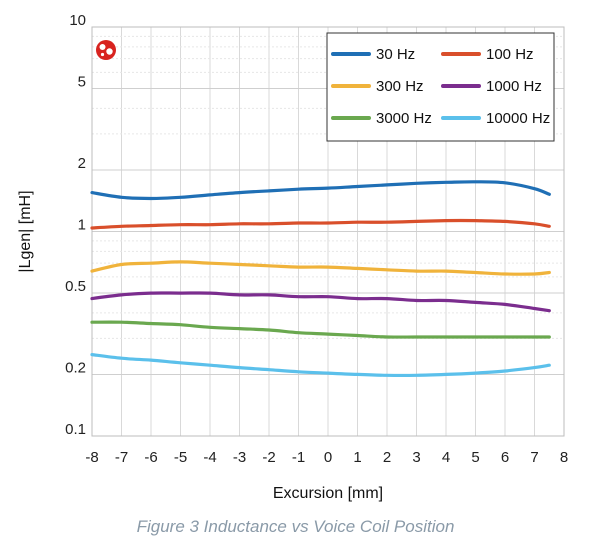  What do you see at coordinates (75, 429) in the screenshot?
I see `y-tick-label: 0.1` at bounding box center [75, 429].